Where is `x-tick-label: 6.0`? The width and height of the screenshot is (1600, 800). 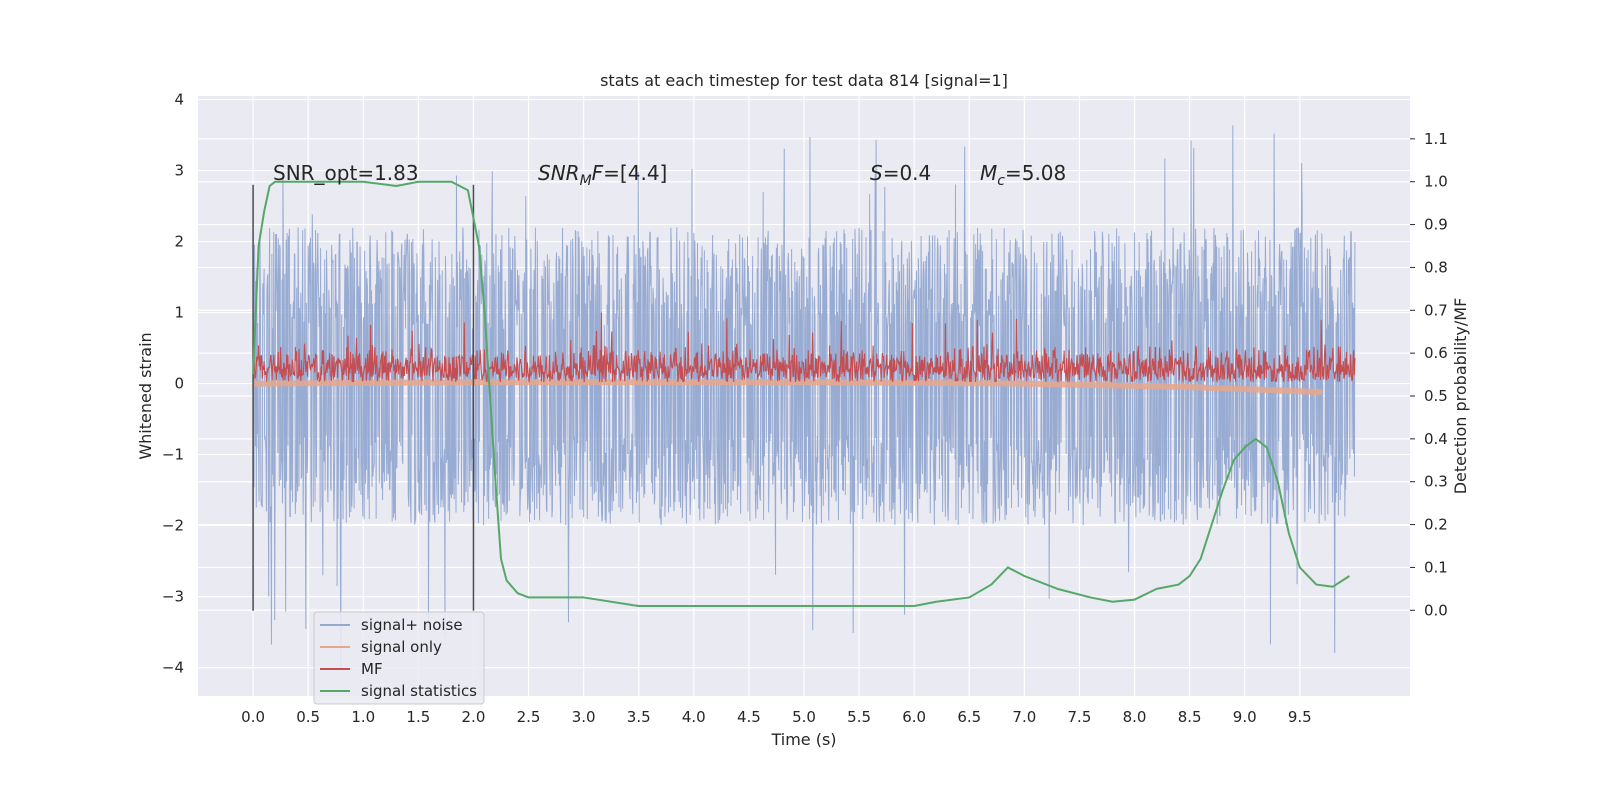 x-tick-label: 6.0 is located at coordinates (914, 717).